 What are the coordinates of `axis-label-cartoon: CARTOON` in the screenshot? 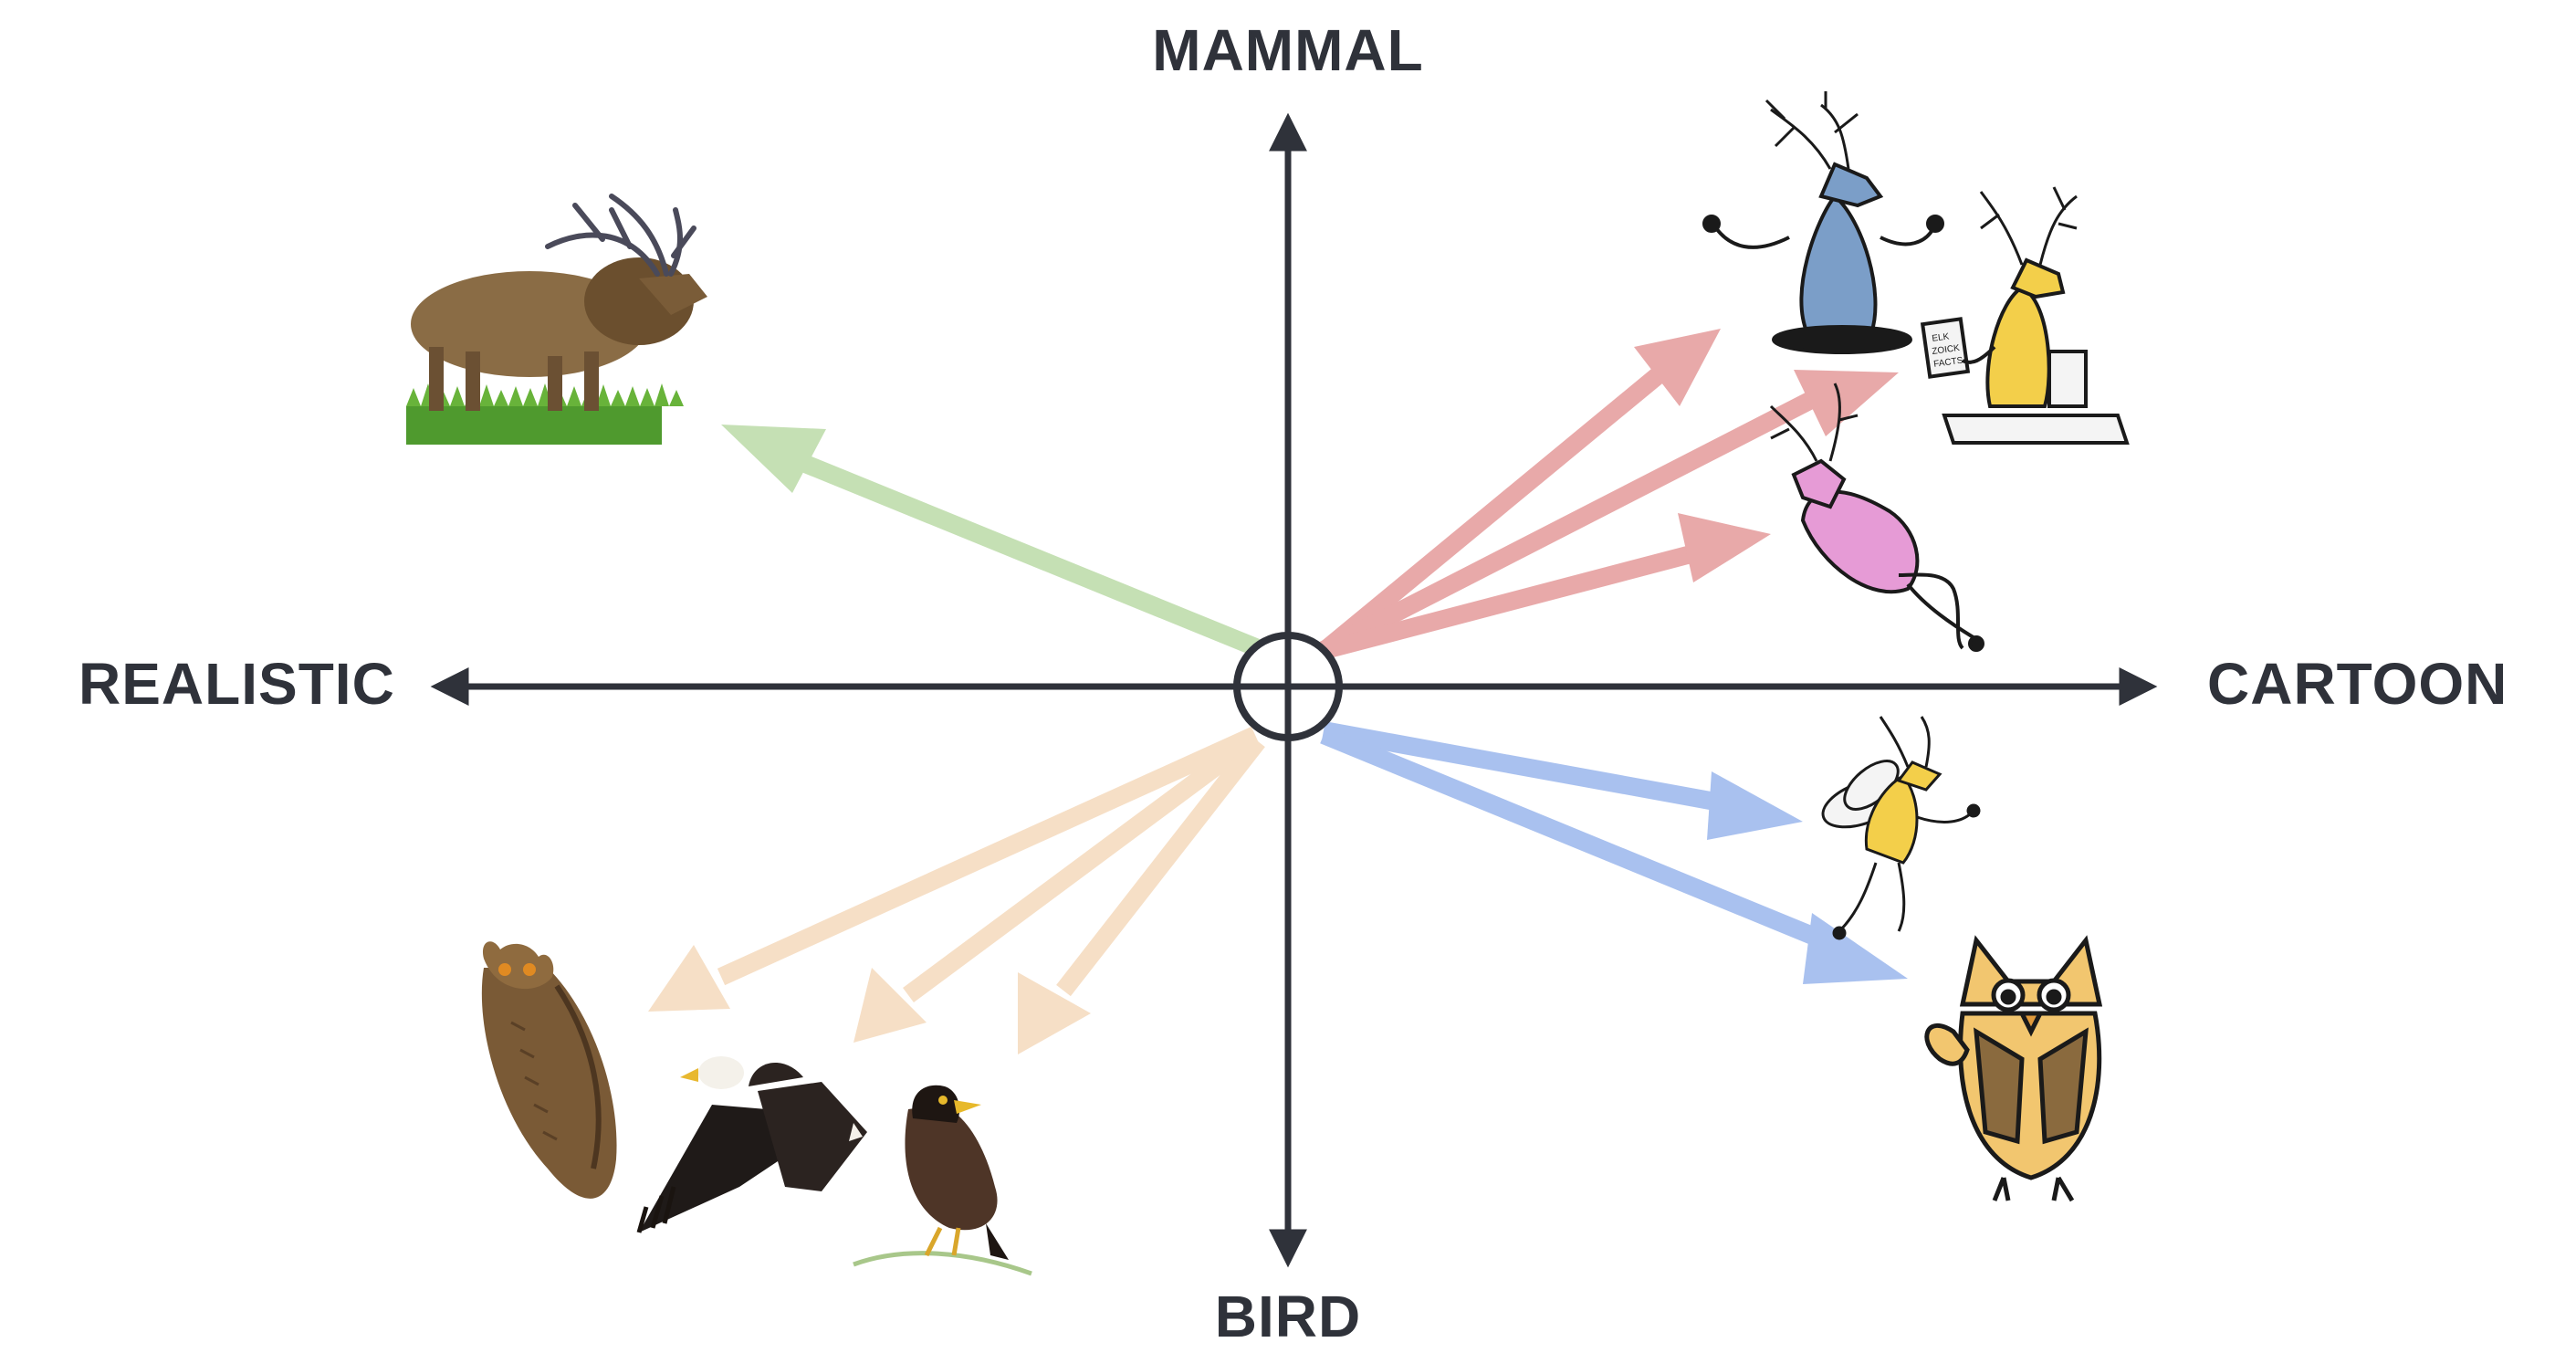 It's located at (2357, 684).